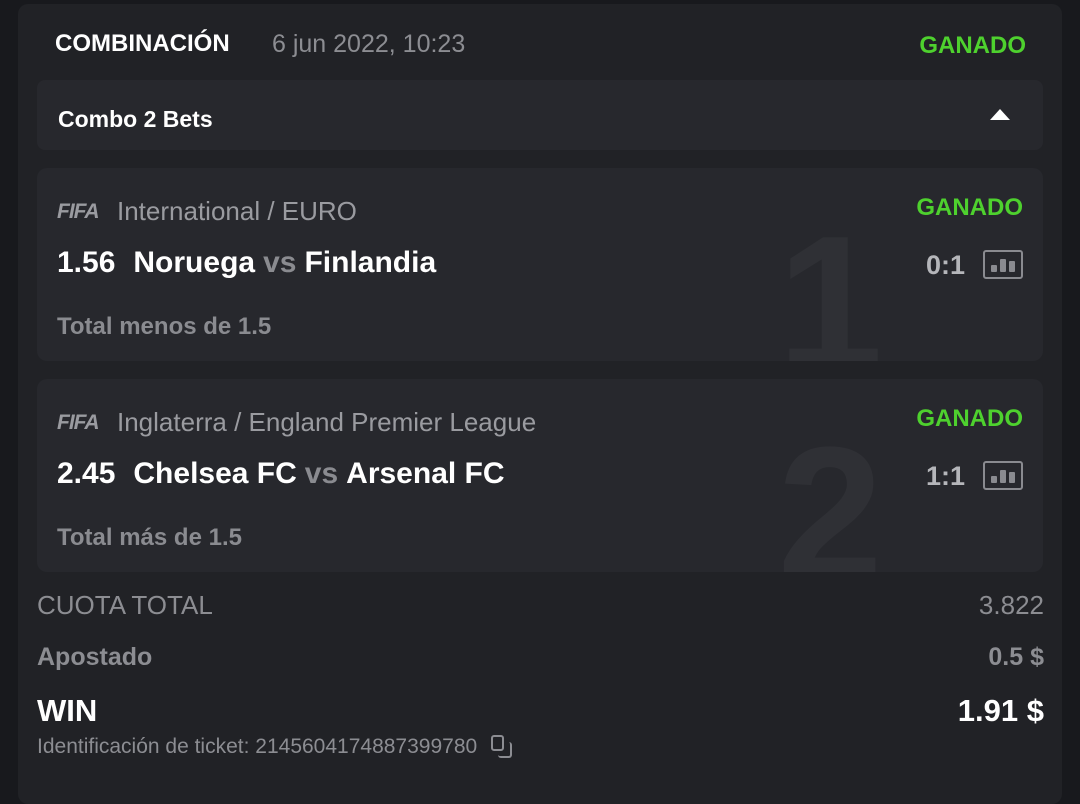 Image resolution: width=1080 pixels, height=804 pixels. What do you see at coordinates (1011, 605) in the screenshot?
I see `total-odds-value: 3.822` at bounding box center [1011, 605].